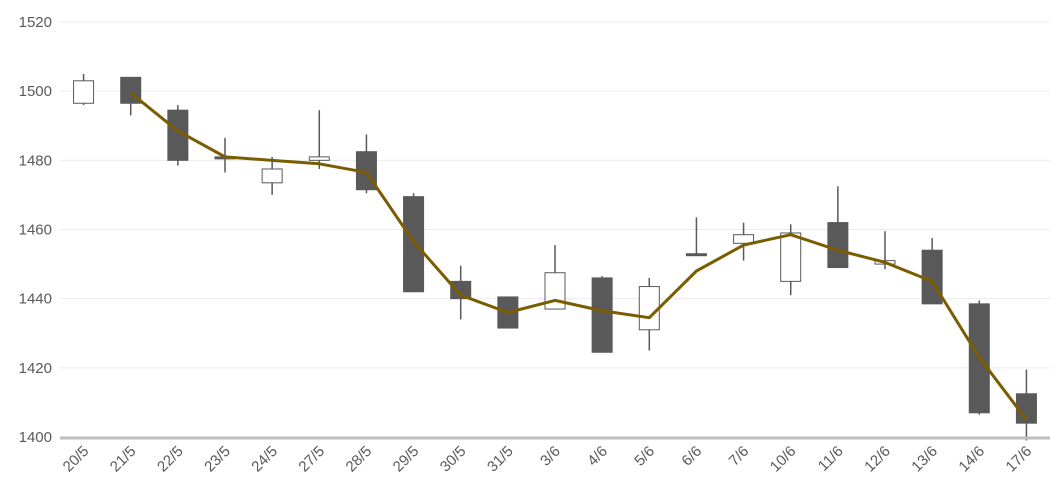 This screenshot has width=1058, height=492. What do you see at coordinates (924, 459) in the screenshot?
I see `x-tick-label: 13/6` at bounding box center [924, 459].